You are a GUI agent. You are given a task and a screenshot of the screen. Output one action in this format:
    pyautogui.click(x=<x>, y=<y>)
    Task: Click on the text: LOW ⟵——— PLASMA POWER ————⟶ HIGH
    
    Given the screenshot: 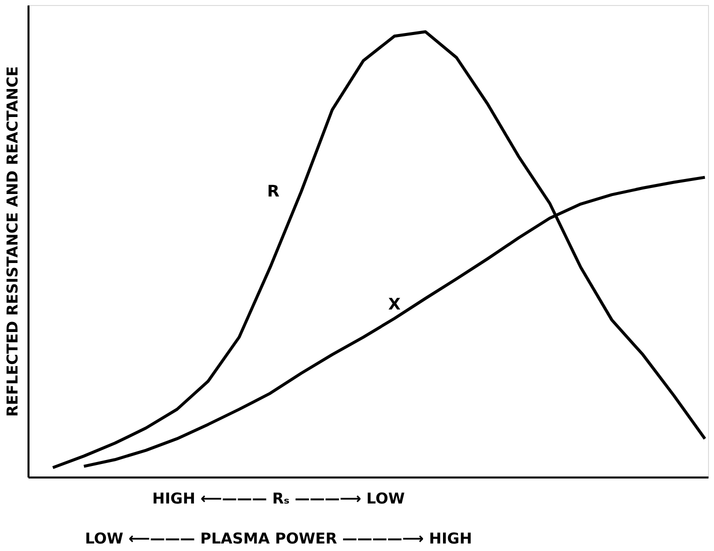 What is the action you would take?
    pyautogui.click(x=278, y=539)
    